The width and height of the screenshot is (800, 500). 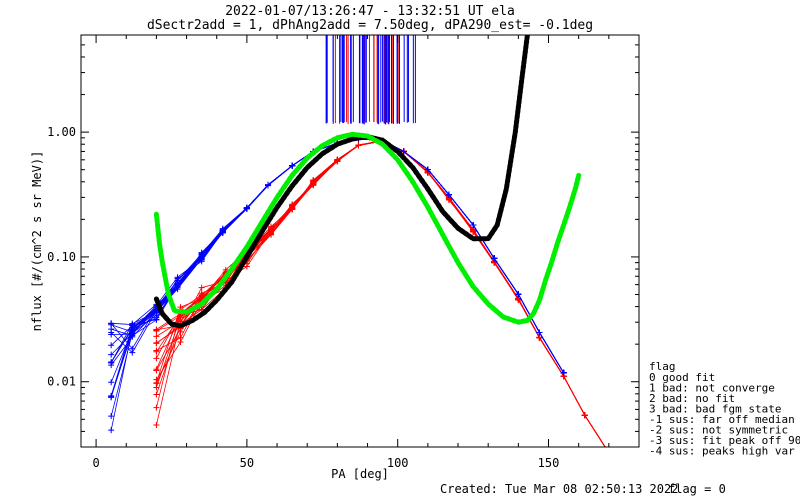 What do you see at coordinates (712, 388) in the screenshot?
I see `flag-legend-entry: 1 bad: not converge` at bounding box center [712, 388].